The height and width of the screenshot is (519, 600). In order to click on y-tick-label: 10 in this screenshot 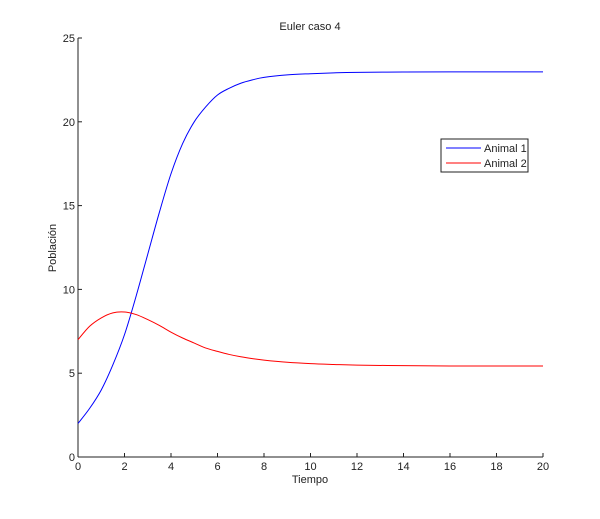, I will do `click(69, 290)`.